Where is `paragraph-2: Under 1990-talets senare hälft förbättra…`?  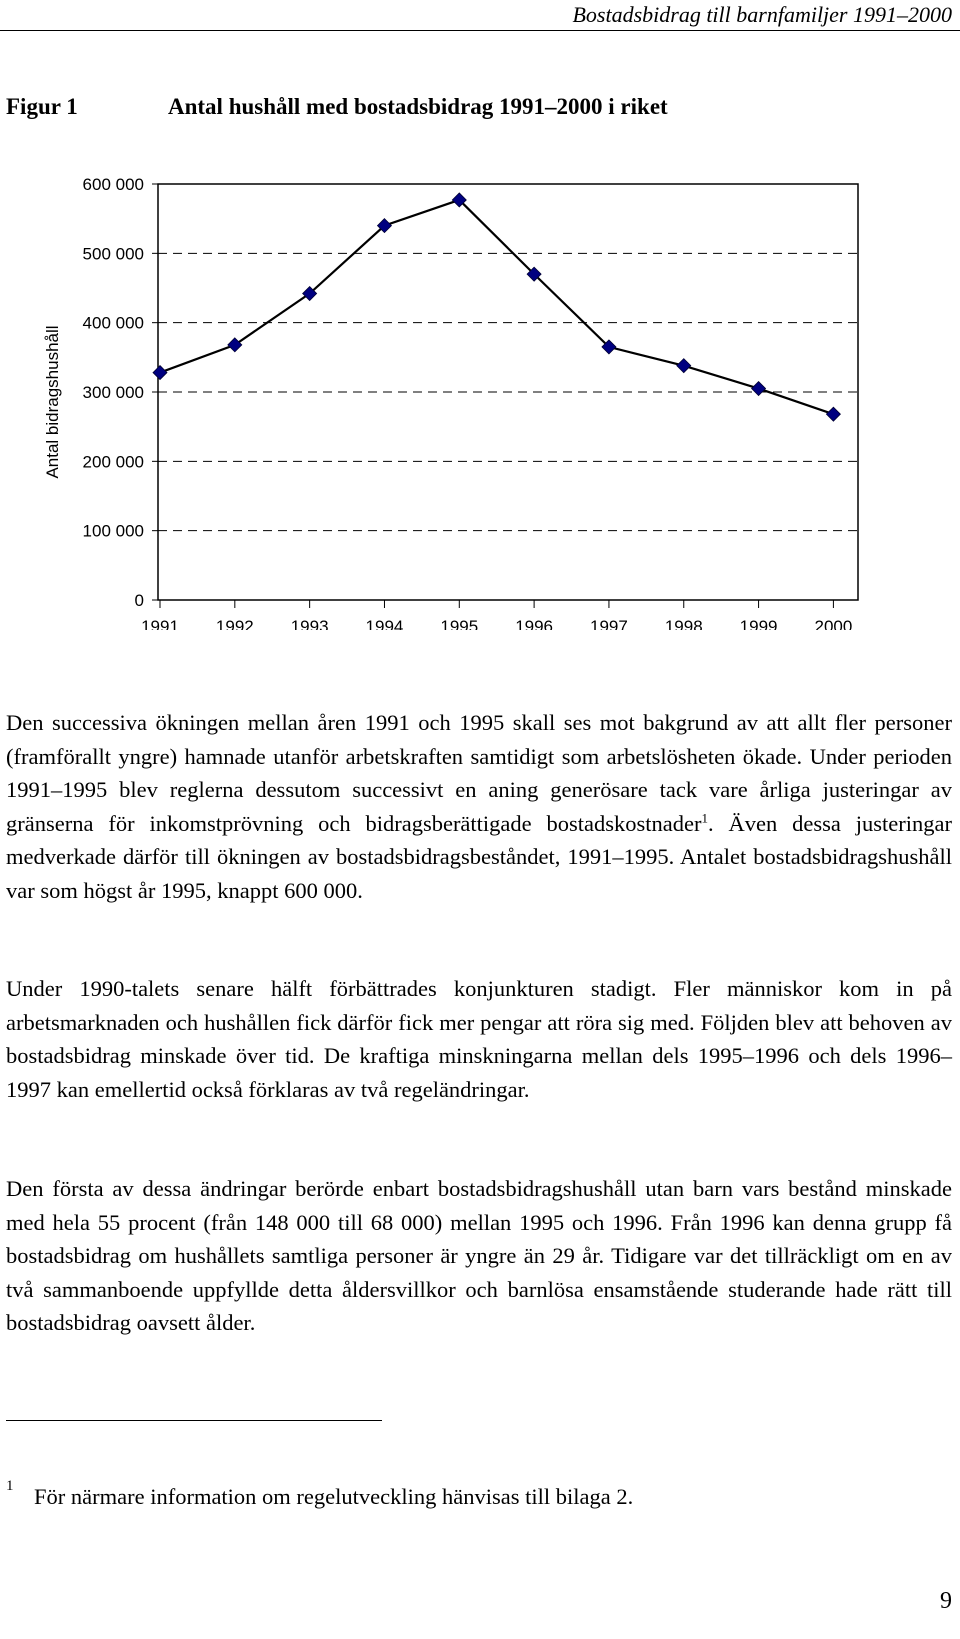
paragraph-2: Under 1990-talets senare hälft förbättra… is located at coordinates (479, 1039).